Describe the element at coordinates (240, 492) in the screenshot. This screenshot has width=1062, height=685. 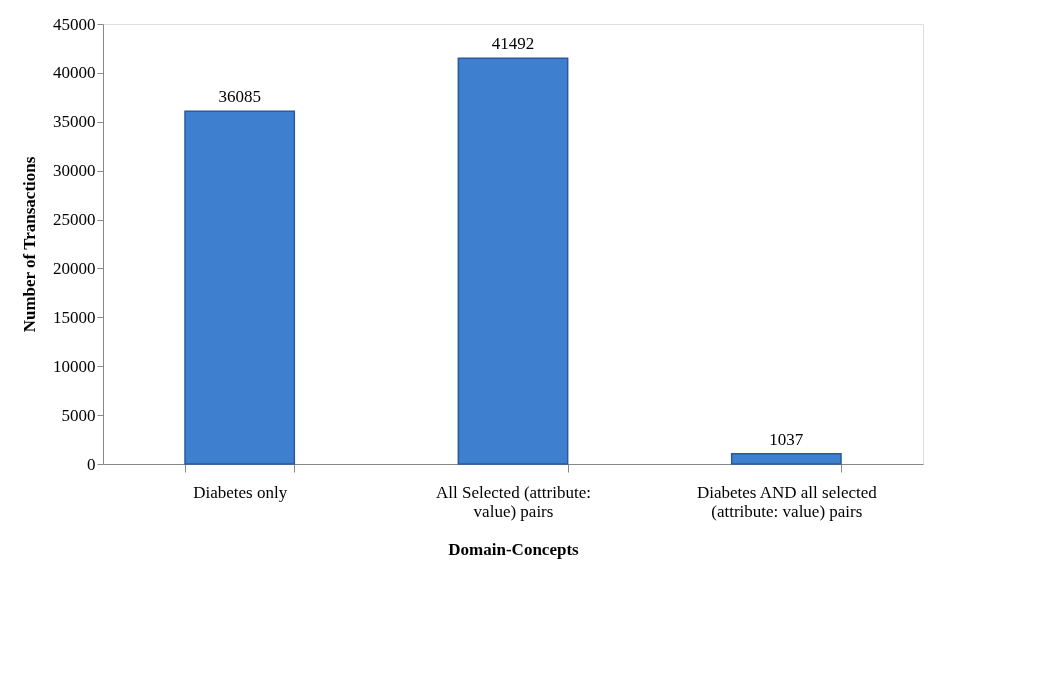
I see `x-tick-label: Diabetes only` at that location.